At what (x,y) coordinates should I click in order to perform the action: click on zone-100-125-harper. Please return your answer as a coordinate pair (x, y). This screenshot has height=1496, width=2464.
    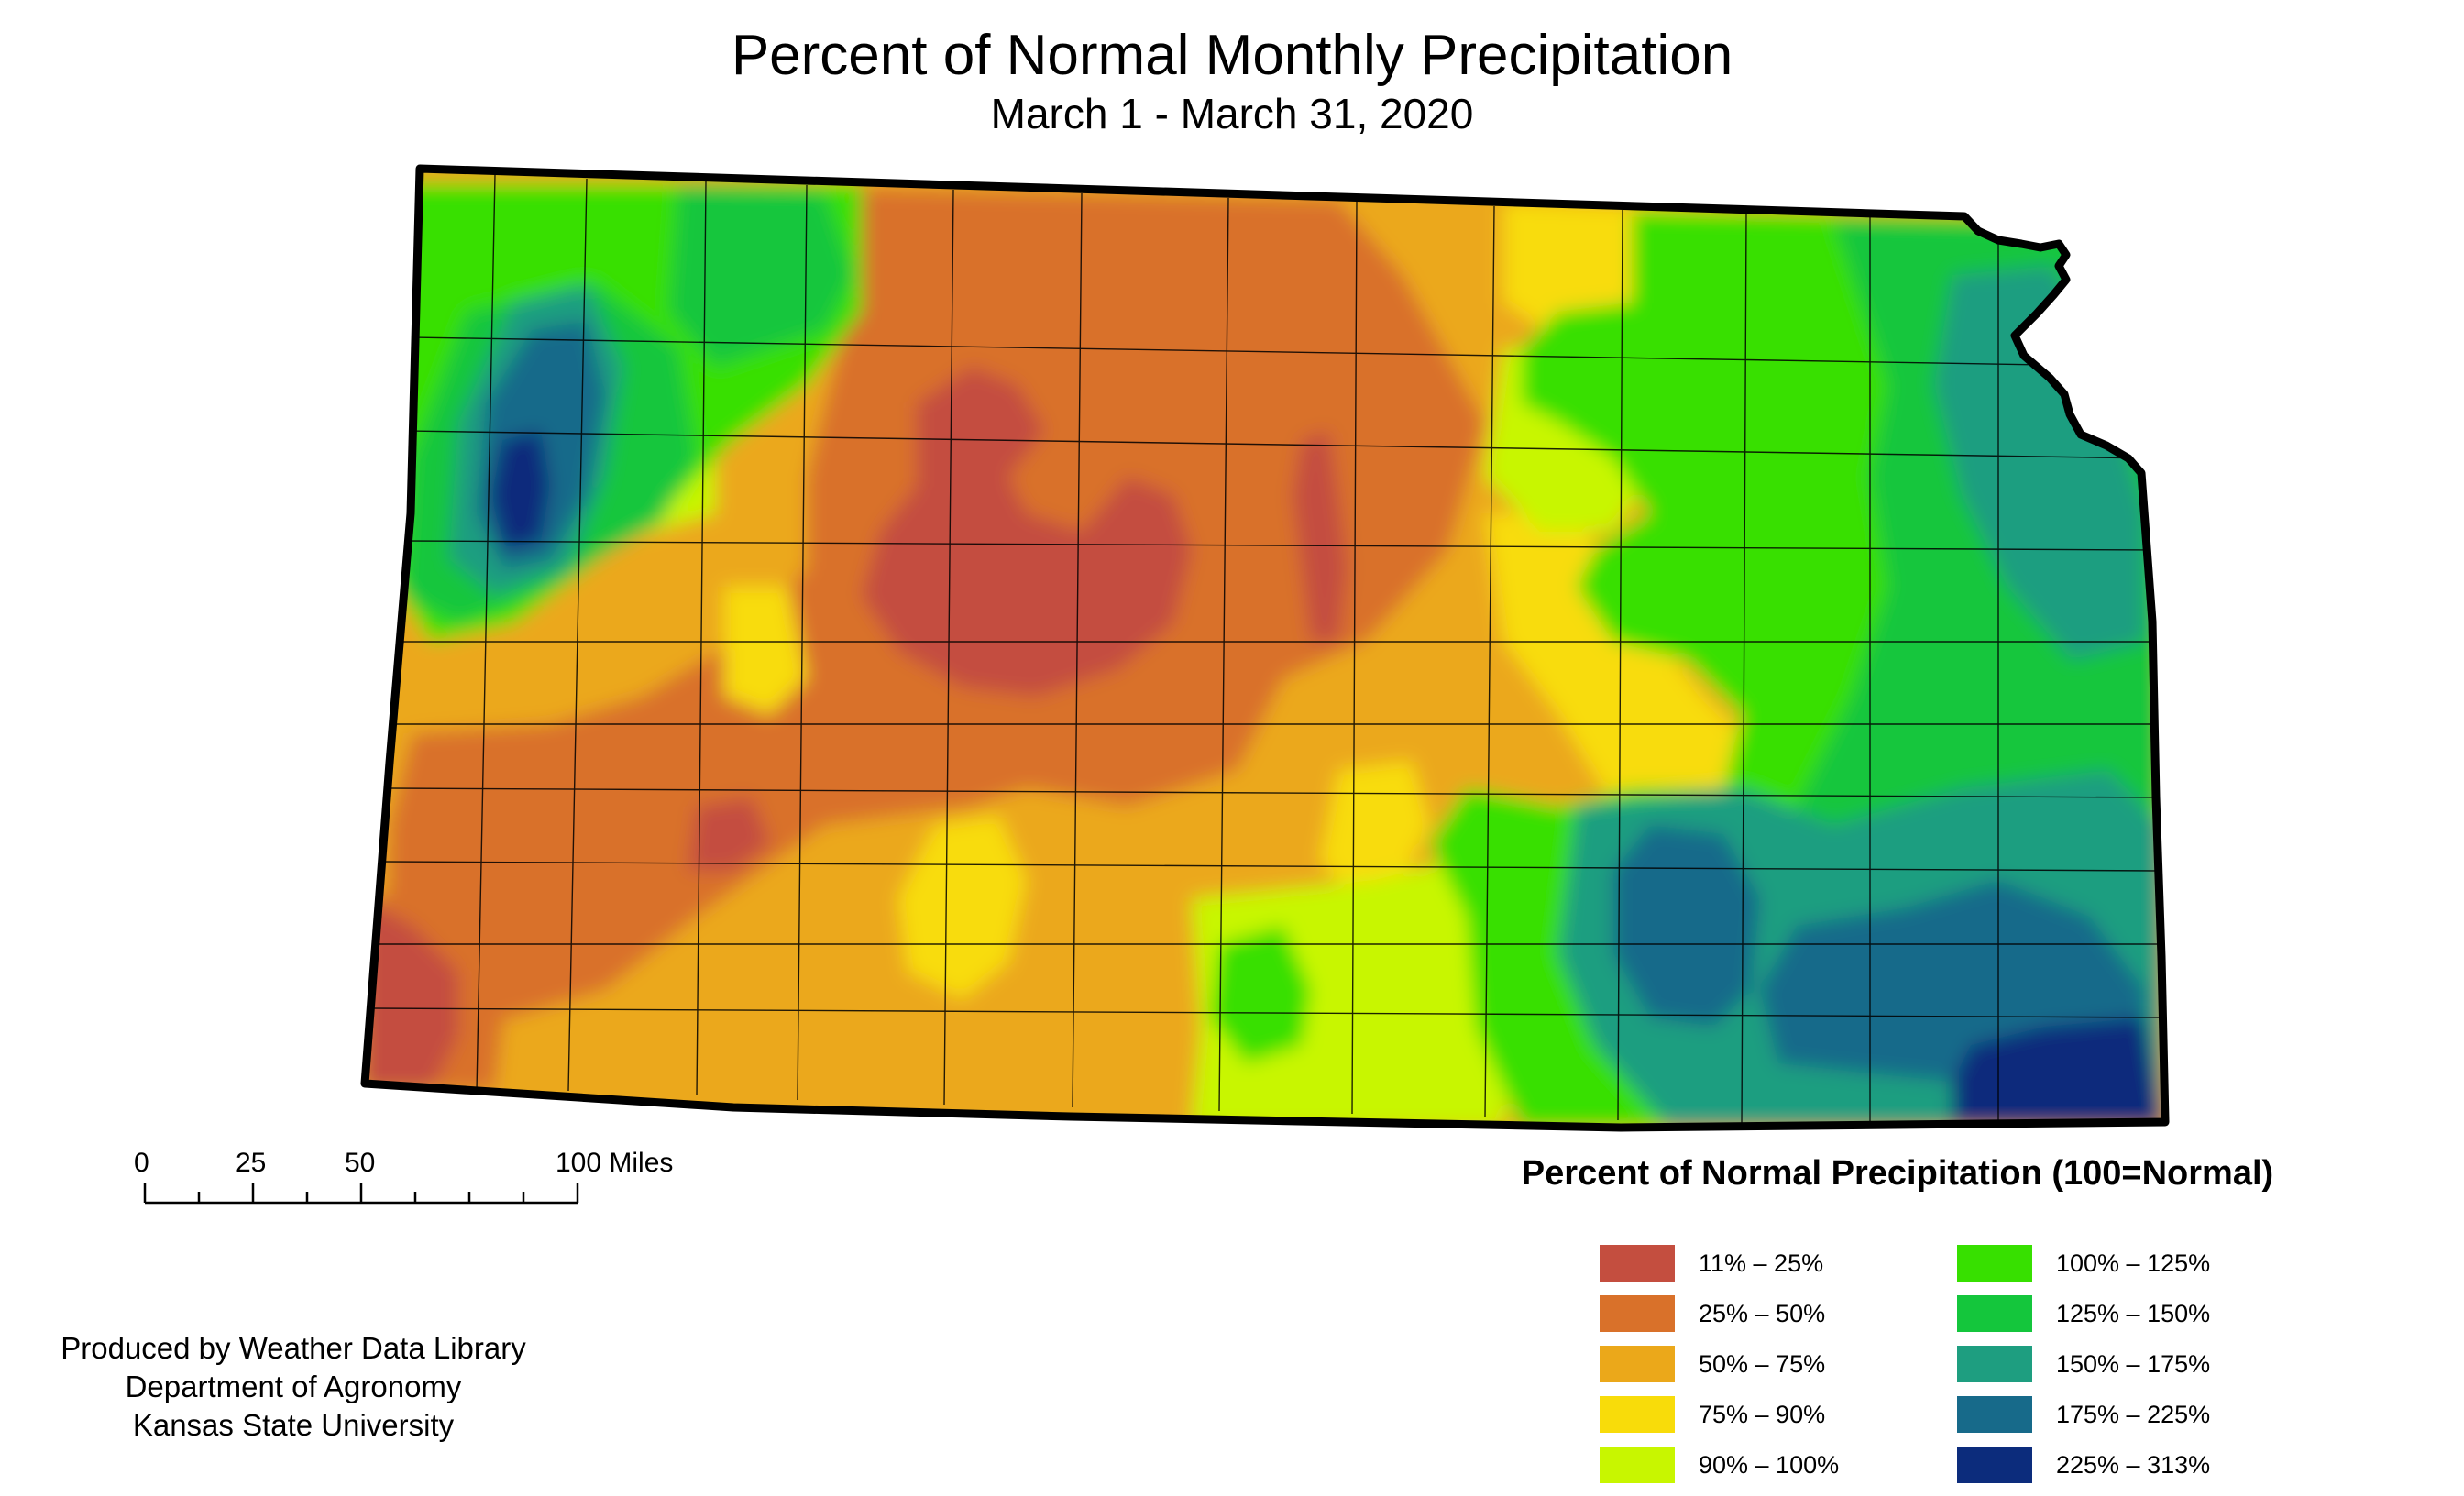
    Looking at the image, I should click on (1260, 994).